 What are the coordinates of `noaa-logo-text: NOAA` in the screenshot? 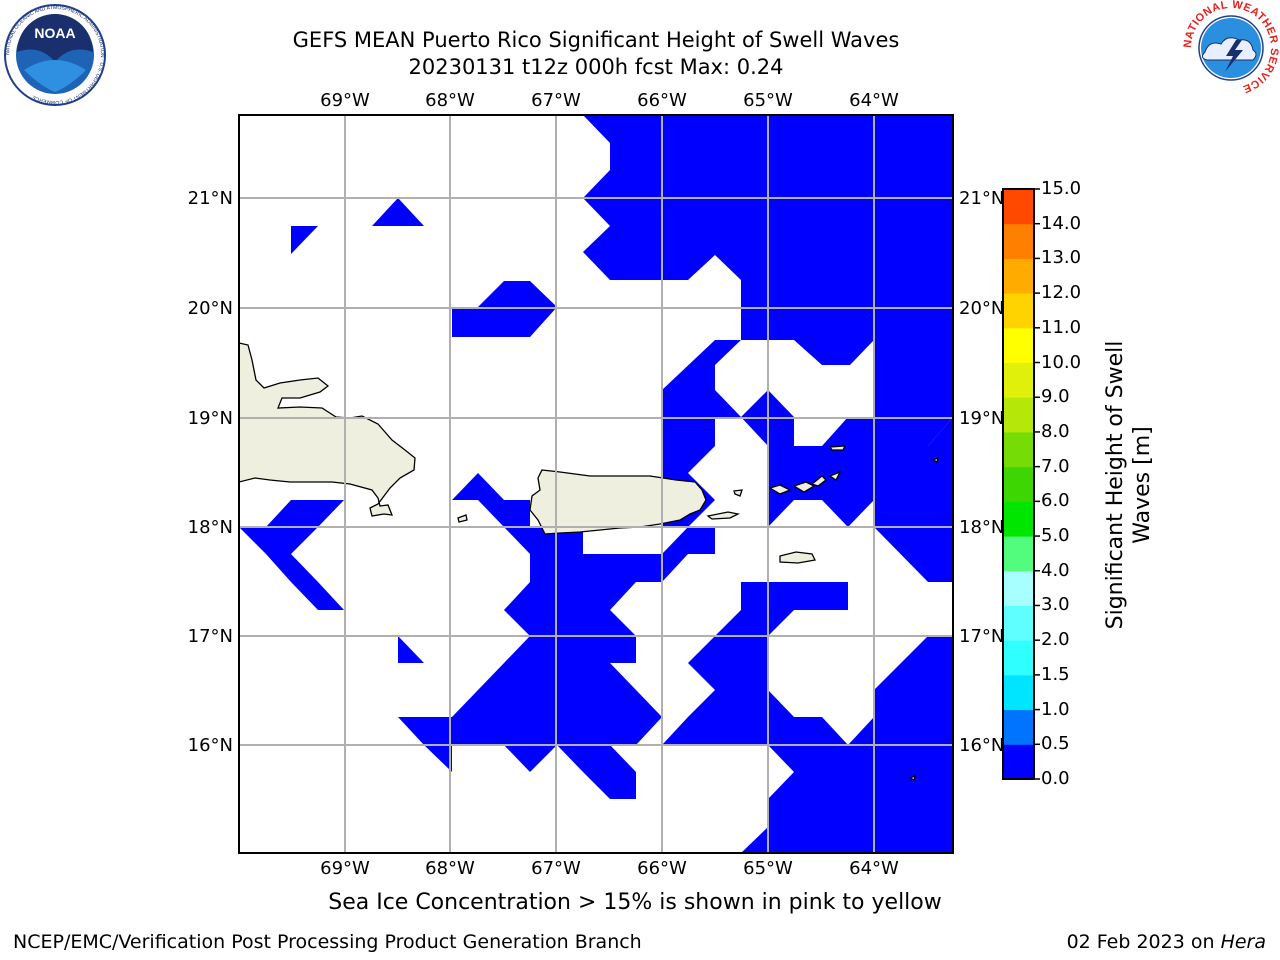 It's located at (54, 33).